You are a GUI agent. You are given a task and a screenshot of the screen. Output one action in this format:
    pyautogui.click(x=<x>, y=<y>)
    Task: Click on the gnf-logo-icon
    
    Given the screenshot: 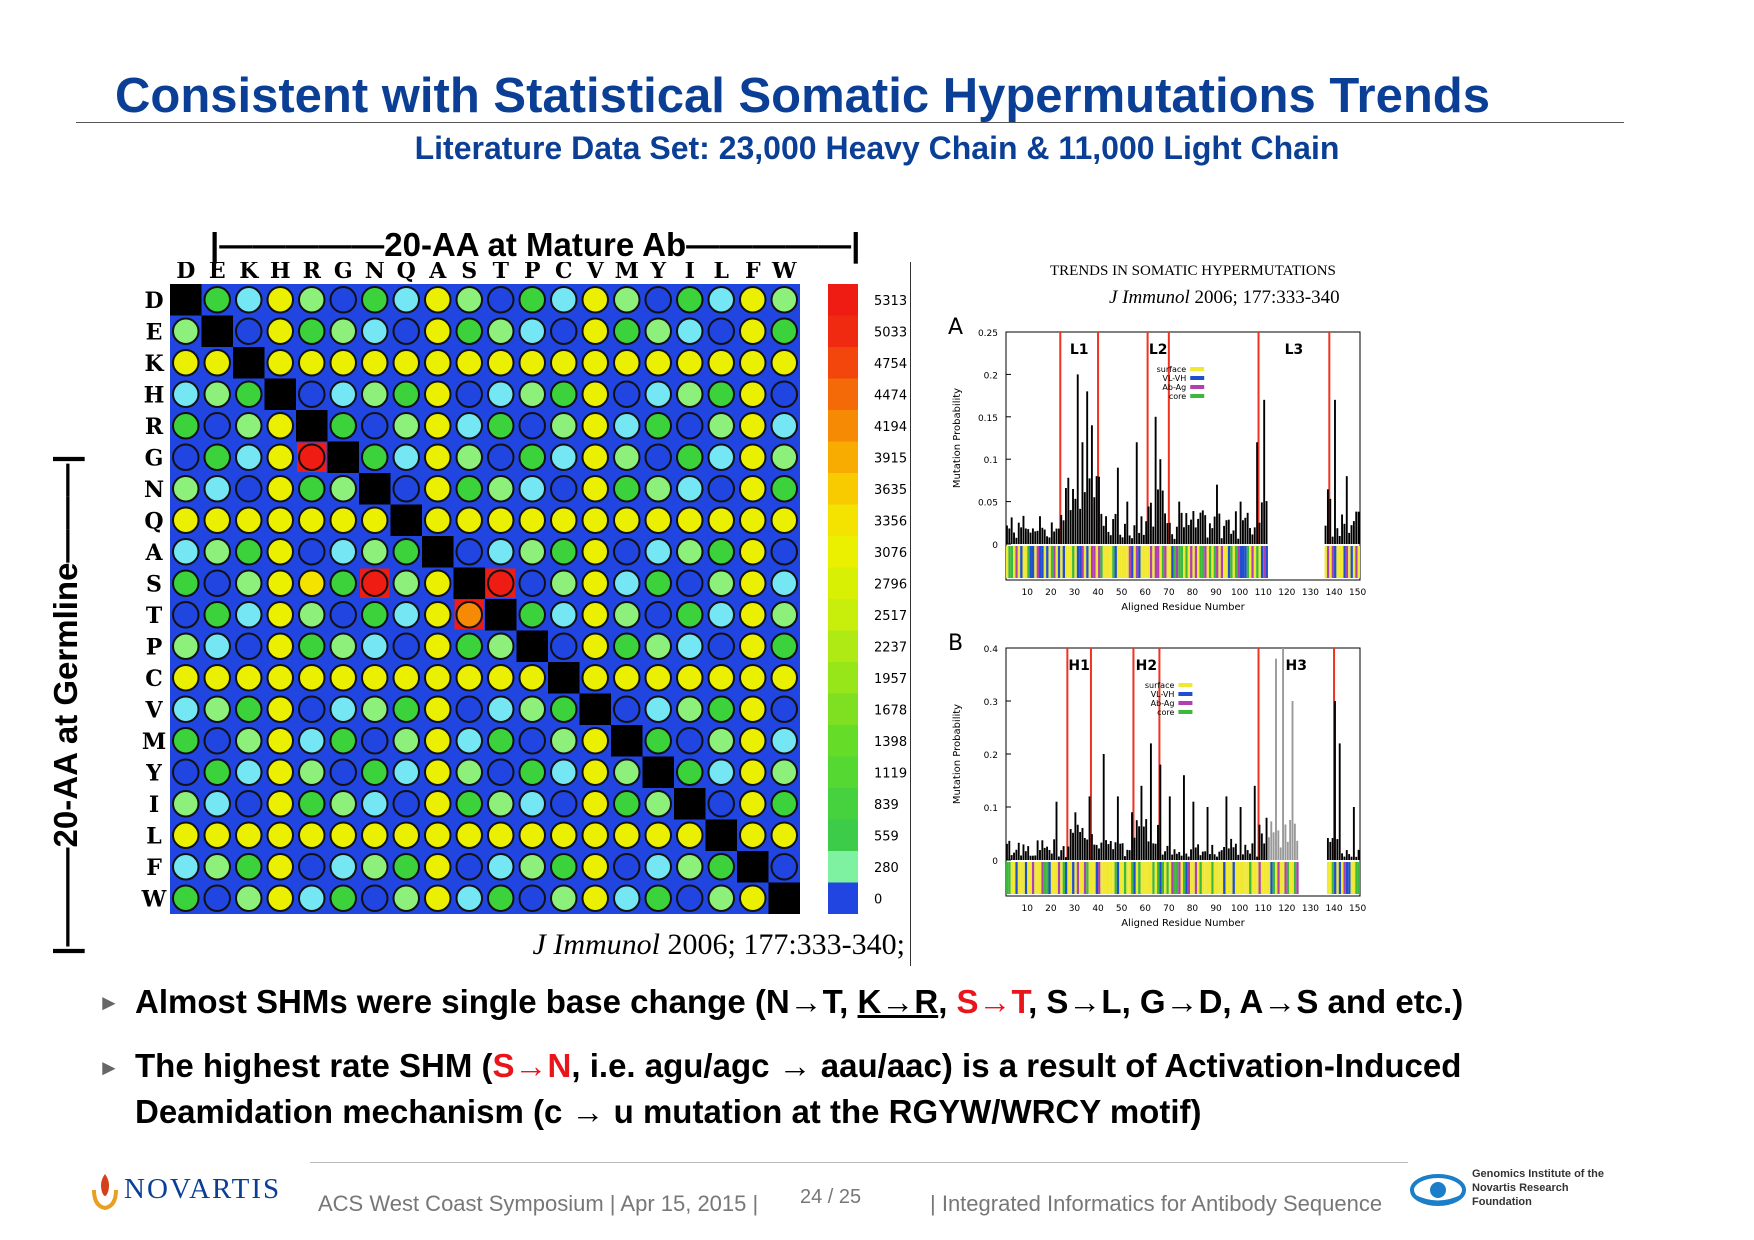 What is the action you would take?
    pyautogui.click(x=1438, y=1190)
    